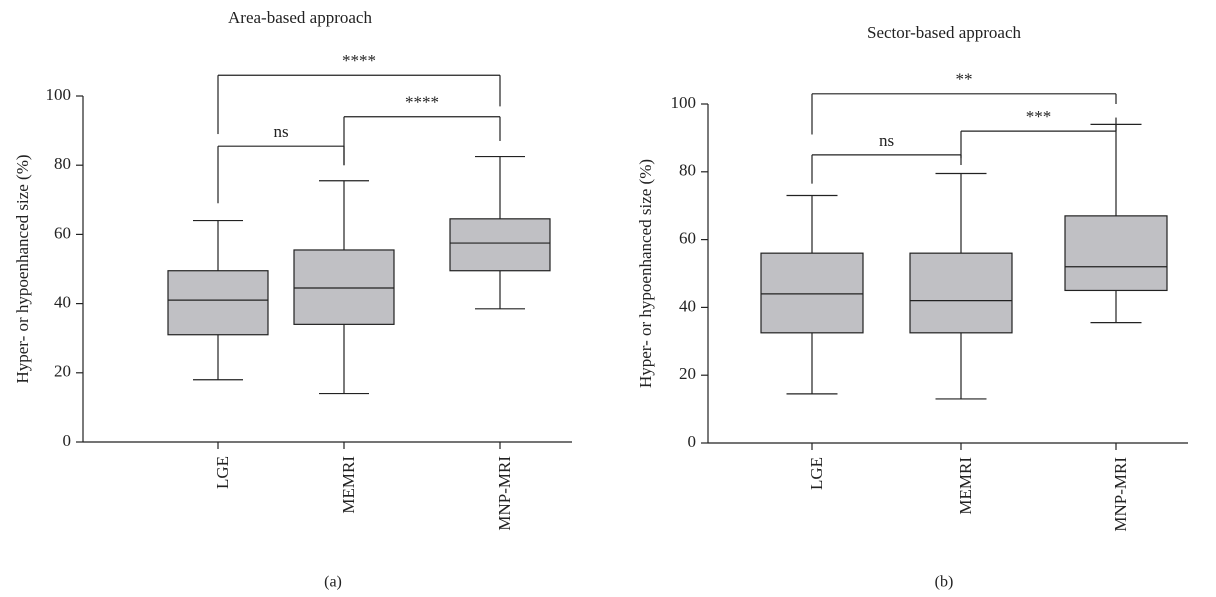  Describe the element at coordinates (1038, 133) in the screenshot. I see `significance-bracket: ***` at that location.